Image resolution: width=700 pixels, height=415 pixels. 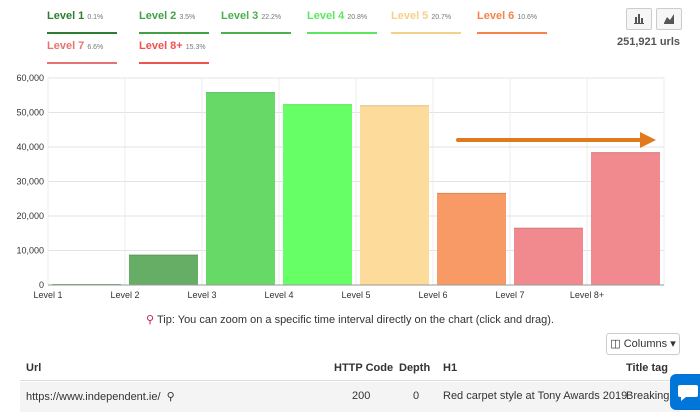 What do you see at coordinates (361, 396) in the screenshot?
I see `cell-http-code: 200` at bounding box center [361, 396].